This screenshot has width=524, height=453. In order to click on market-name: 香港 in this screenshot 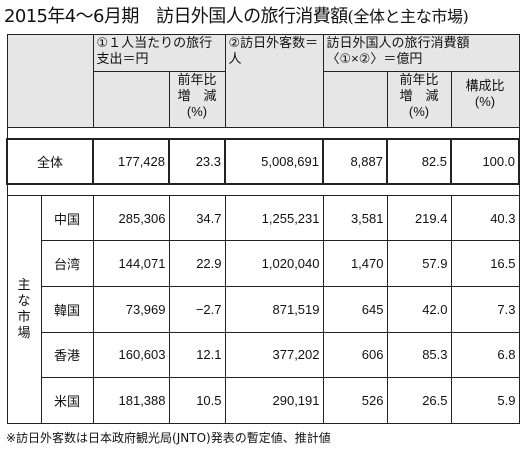, I will do `click(67, 355)`.